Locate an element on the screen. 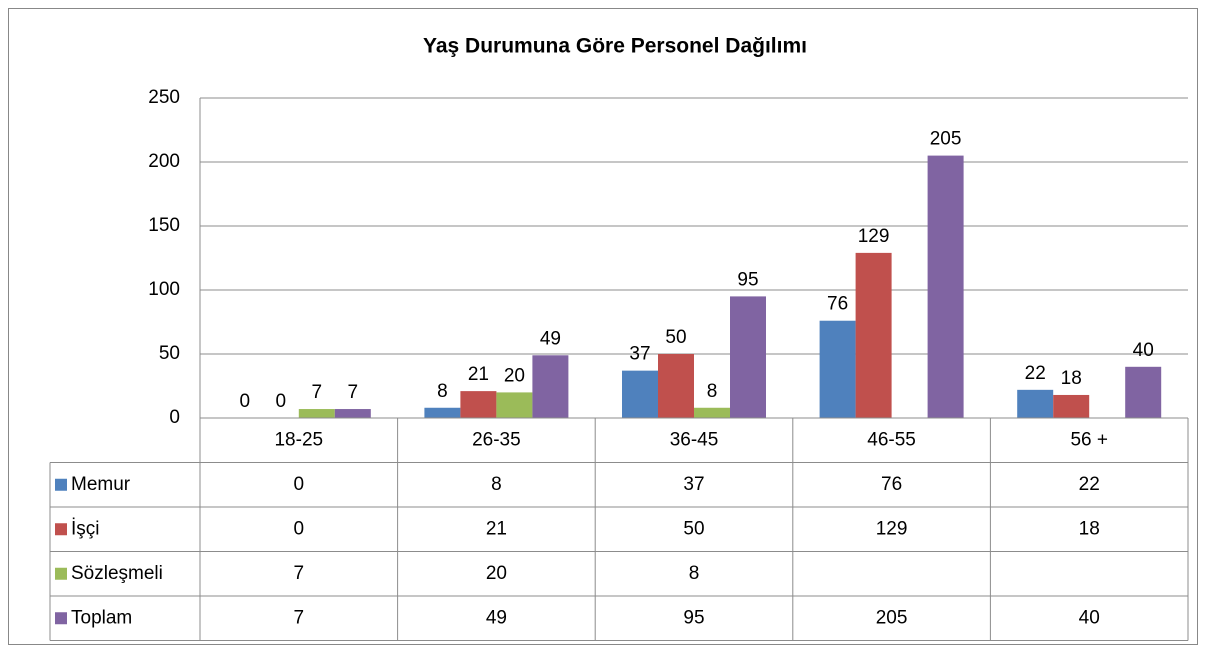 Image resolution: width=1208 pixels, height=653 pixels. data-label: 129 is located at coordinates (874, 236).